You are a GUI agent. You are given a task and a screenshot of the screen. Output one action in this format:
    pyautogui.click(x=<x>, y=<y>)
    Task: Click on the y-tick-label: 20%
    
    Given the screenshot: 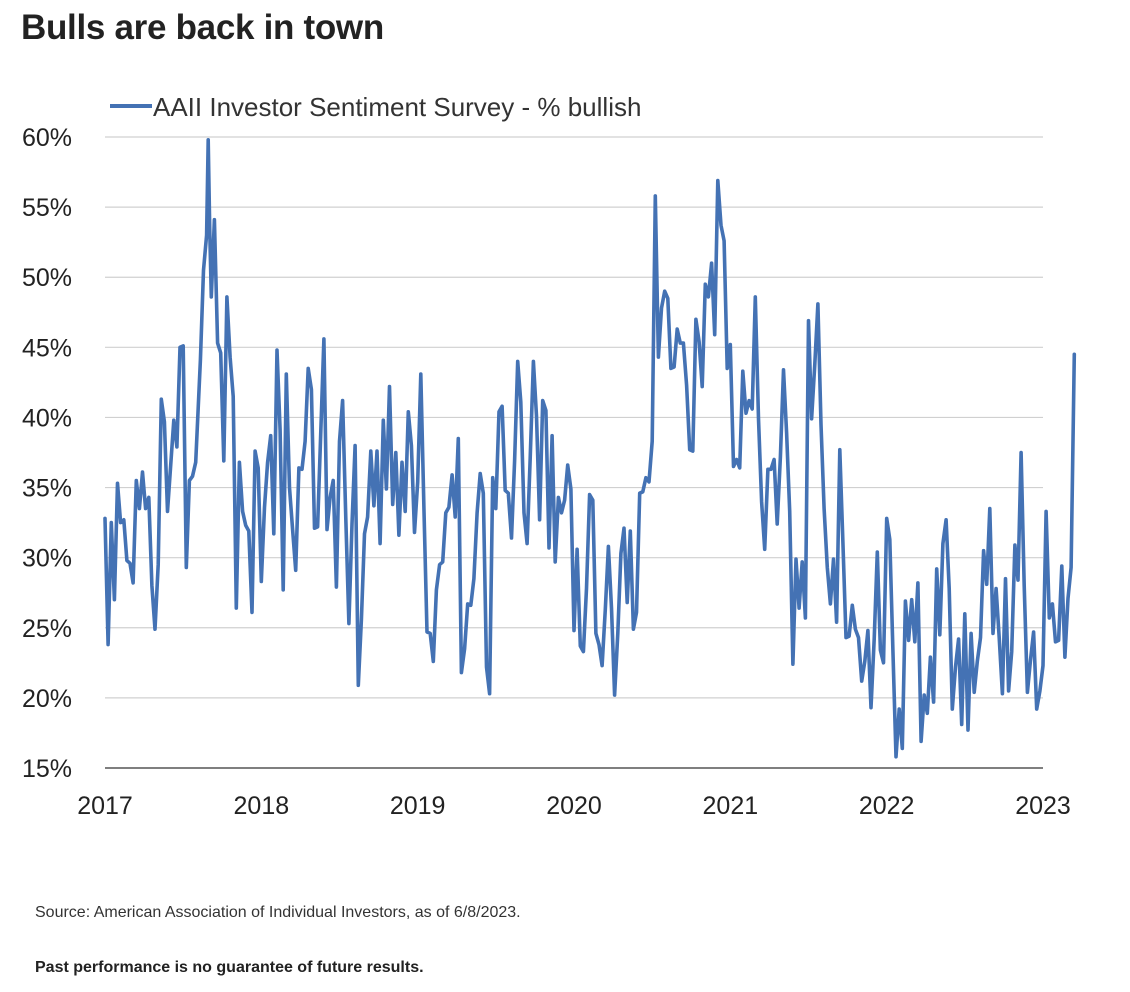 What is the action you would take?
    pyautogui.click(x=47, y=699)
    